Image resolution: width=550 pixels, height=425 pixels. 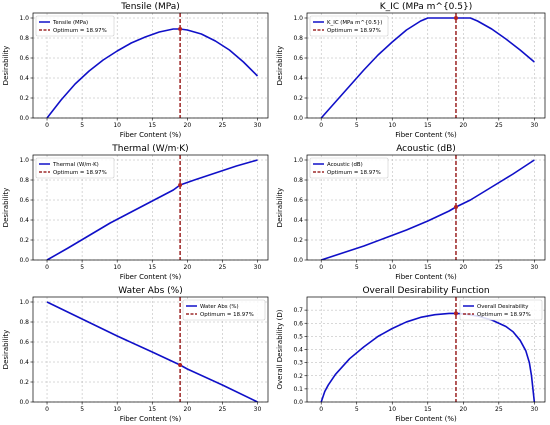 I want to click on legend: Acoustic (dB) Optimum = 18.97%, so click(x=349, y=168).